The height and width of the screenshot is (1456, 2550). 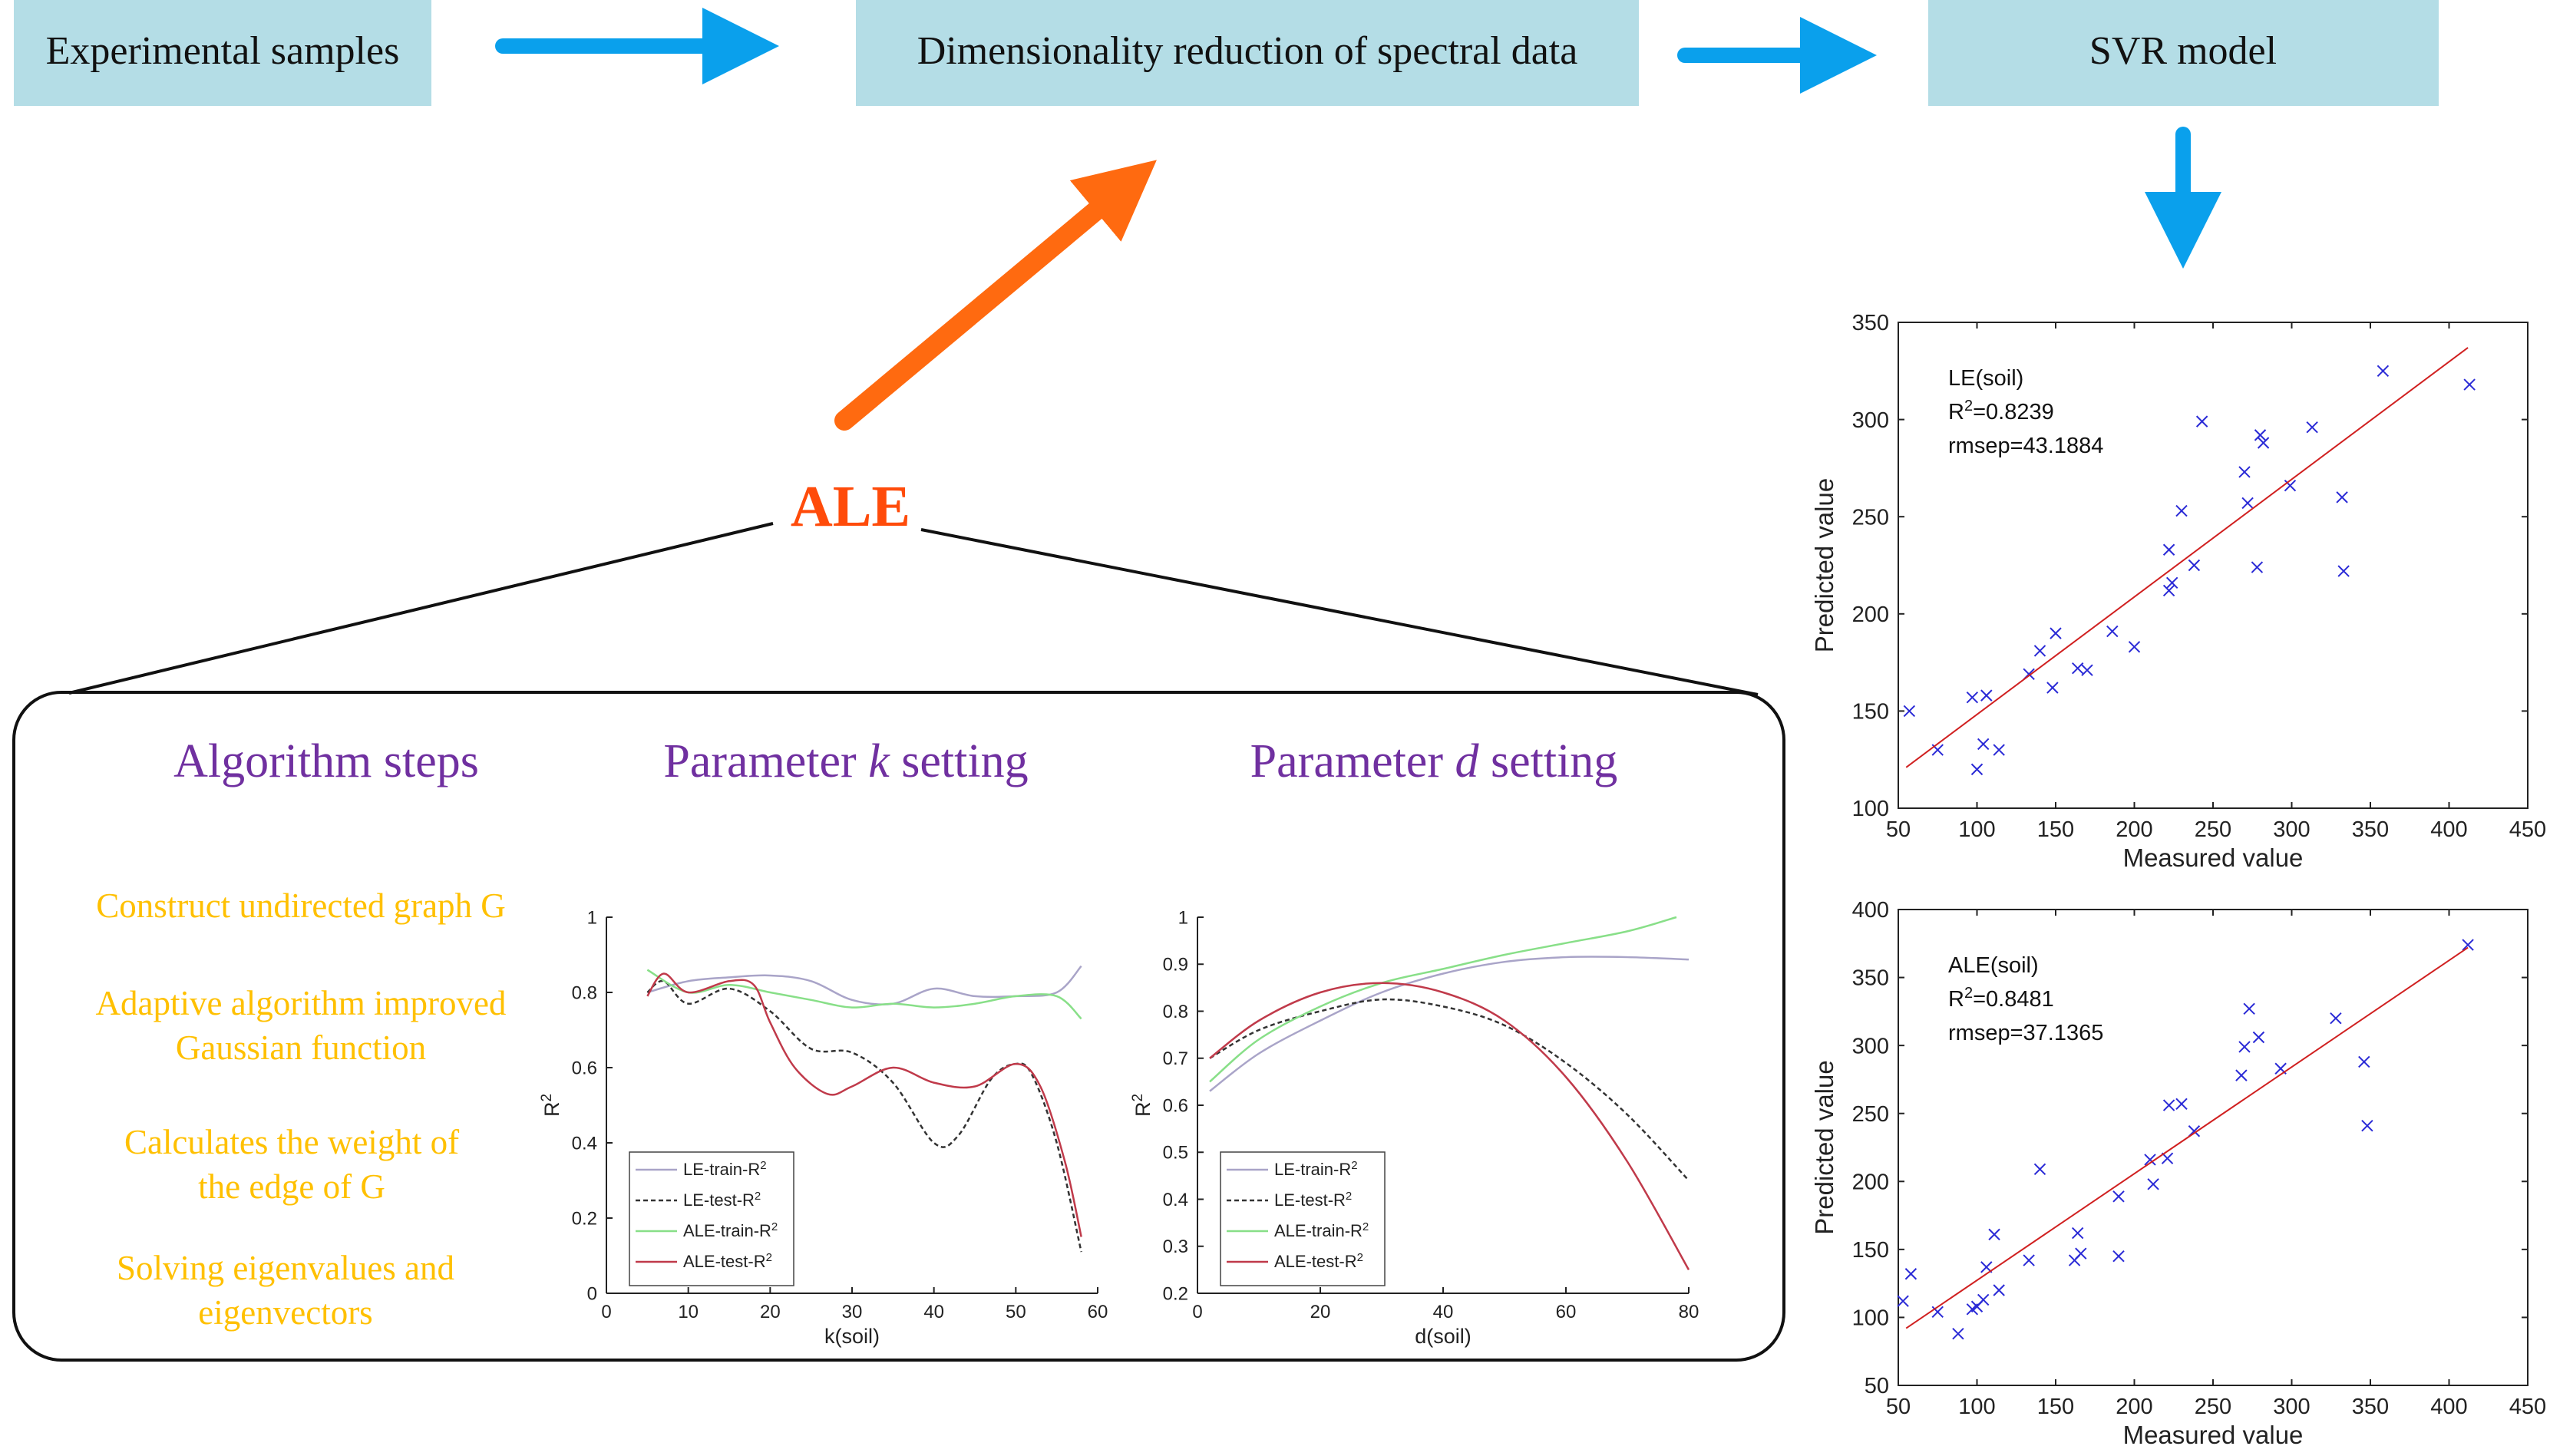 What do you see at coordinates (852, 1312) in the screenshot?
I see `x-tick-label: 30` at bounding box center [852, 1312].